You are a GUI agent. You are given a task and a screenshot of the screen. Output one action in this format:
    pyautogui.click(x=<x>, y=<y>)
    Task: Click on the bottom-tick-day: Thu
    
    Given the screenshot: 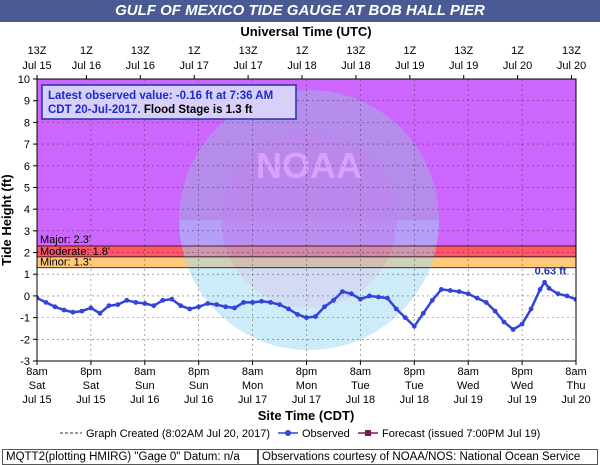 What is the action you would take?
    pyautogui.click(x=576, y=386)
    